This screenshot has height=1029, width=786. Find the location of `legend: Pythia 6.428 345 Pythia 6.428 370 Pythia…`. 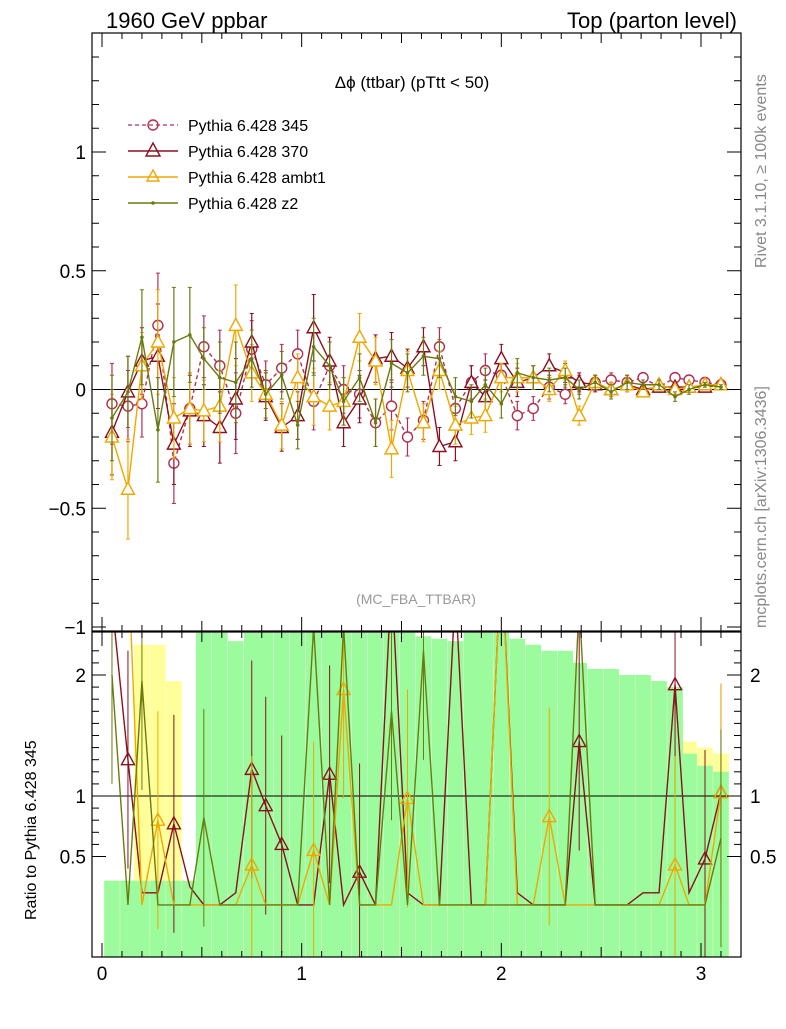

legend: Pythia 6.428 345 Pythia 6.428 370 Pythia… is located at coordinates (227, 165).